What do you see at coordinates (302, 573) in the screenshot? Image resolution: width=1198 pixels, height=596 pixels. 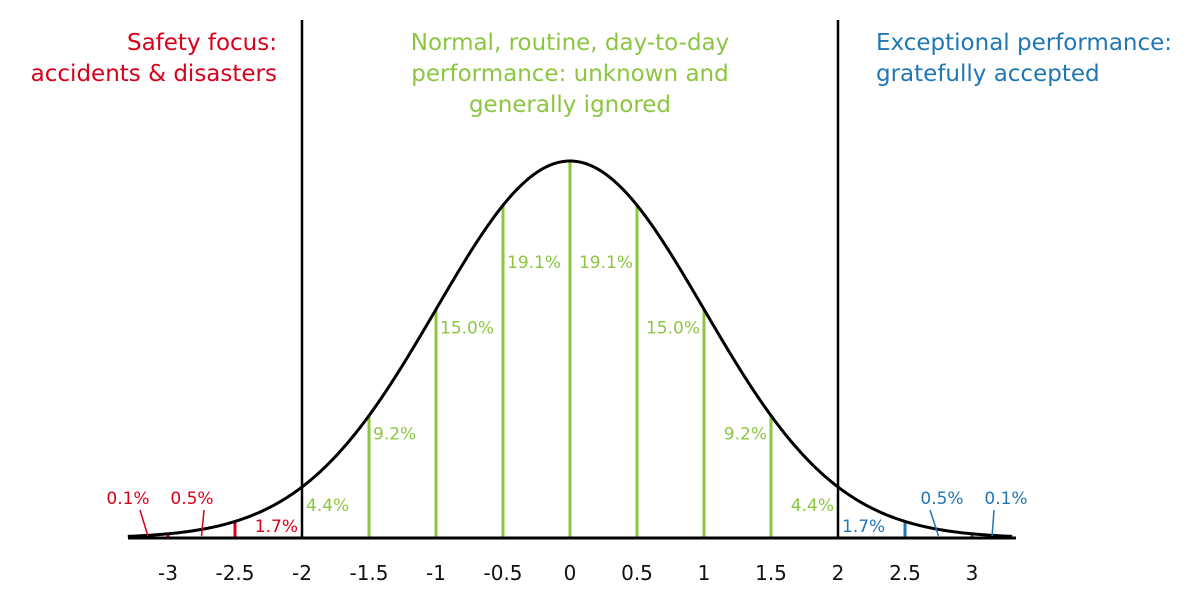 I see `x-tick-label: -2` at bounding box center [302, 573].